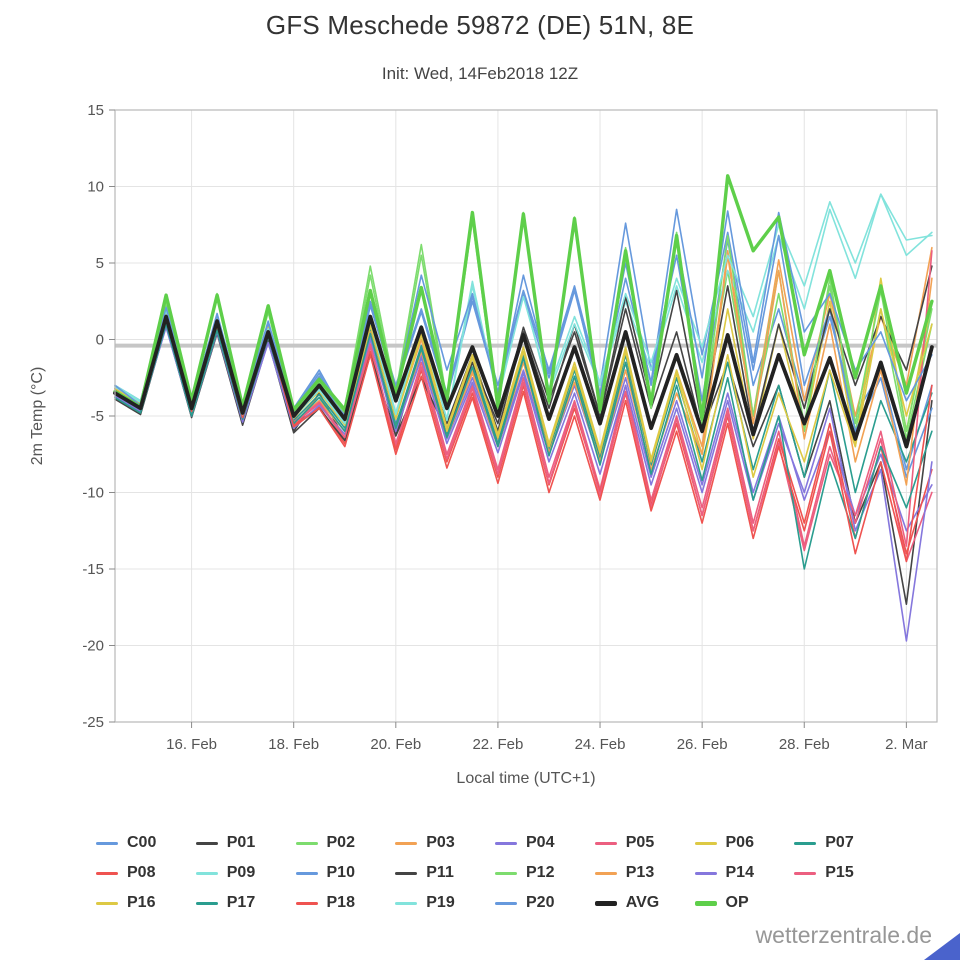 This screenshot has width=960, height=960. I want to click on legend-label-P19: P19, so click(440, 902).